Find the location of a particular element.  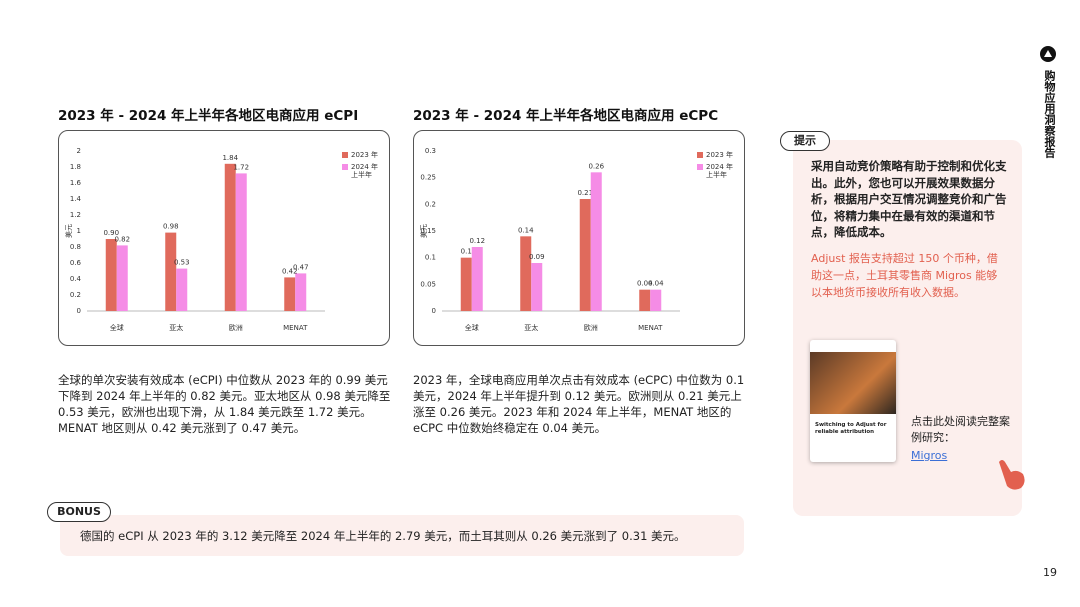

y-tick-label: 2 is located at coordinates (79, 151).